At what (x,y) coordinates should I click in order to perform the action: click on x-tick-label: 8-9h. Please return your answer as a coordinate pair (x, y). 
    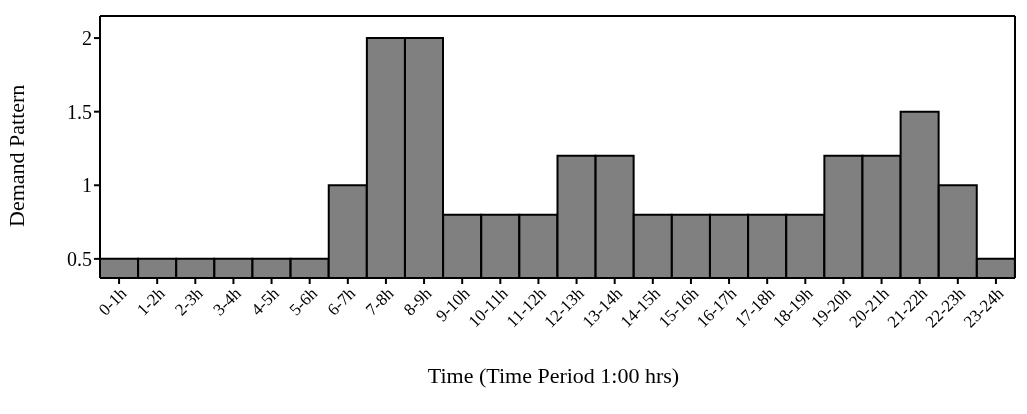
    Looking at the image, I should click on (417, 301).